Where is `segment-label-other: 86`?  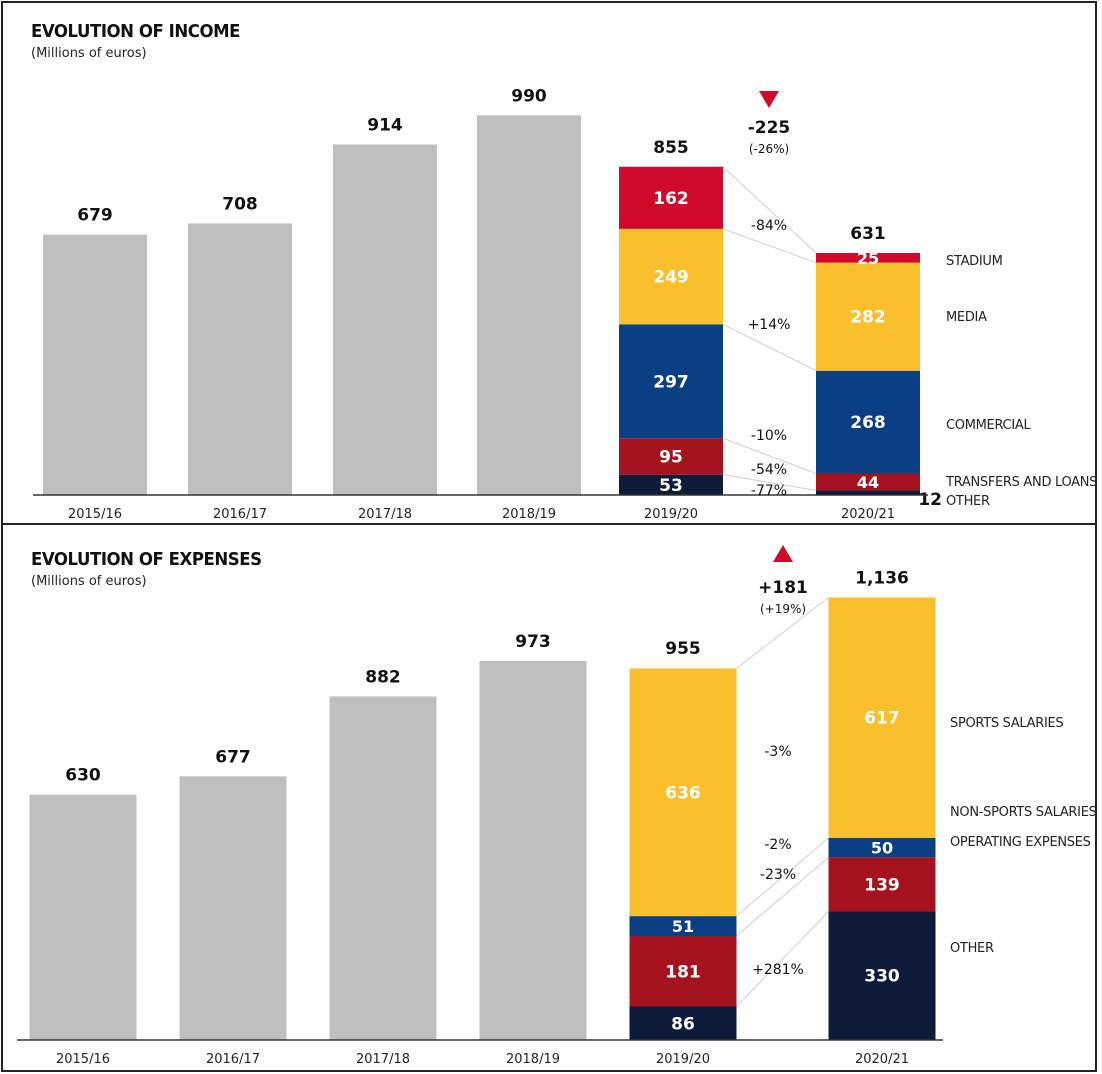 segment-label-other: 86 is located at coordinates (683, 1024).